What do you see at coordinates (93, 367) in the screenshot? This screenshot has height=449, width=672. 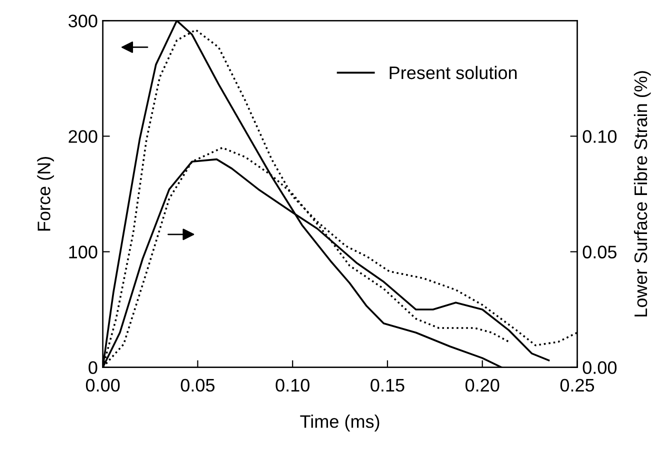 I see `y-tick-label: 0` at bounding box center [93, 367].